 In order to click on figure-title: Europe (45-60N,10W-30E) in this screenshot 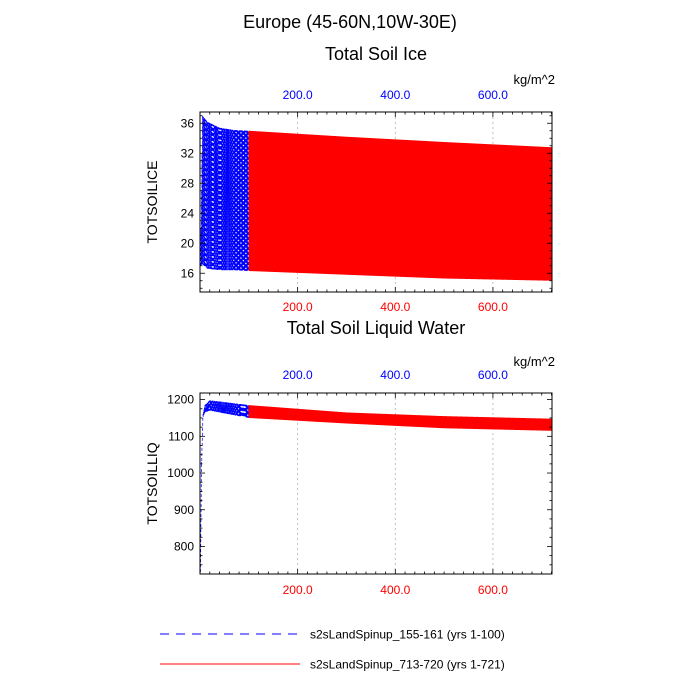, I will do `click(350, 22)`.